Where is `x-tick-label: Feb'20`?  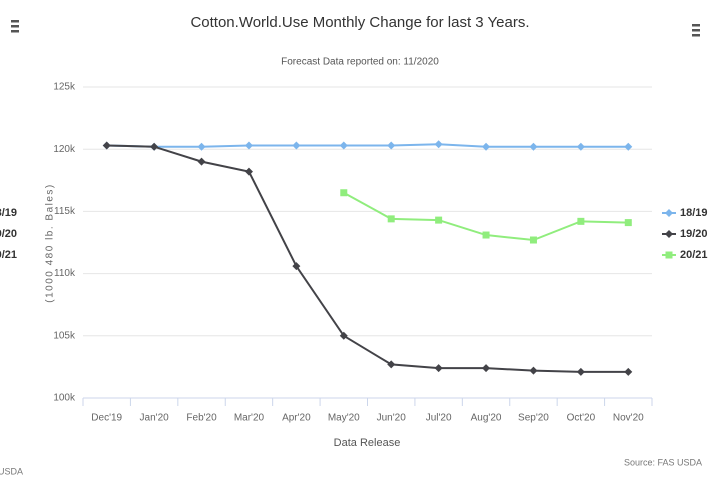
x-tick-label: Feb'20 is located at coordinates (201, 418).